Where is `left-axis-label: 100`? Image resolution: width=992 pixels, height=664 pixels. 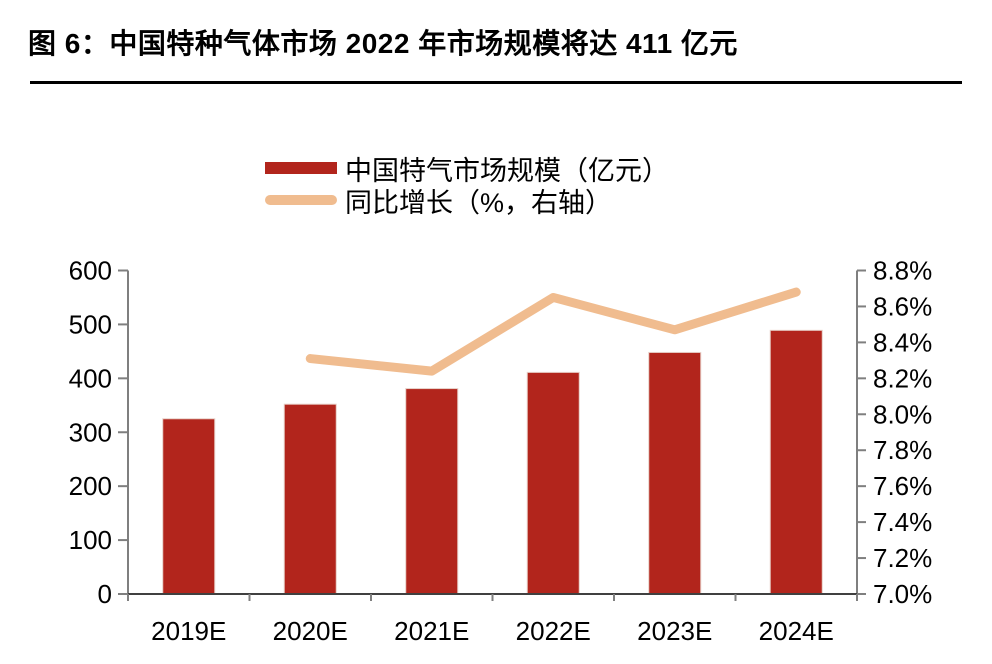
left-axis-label: 100 is located at coordinates (90, 540).